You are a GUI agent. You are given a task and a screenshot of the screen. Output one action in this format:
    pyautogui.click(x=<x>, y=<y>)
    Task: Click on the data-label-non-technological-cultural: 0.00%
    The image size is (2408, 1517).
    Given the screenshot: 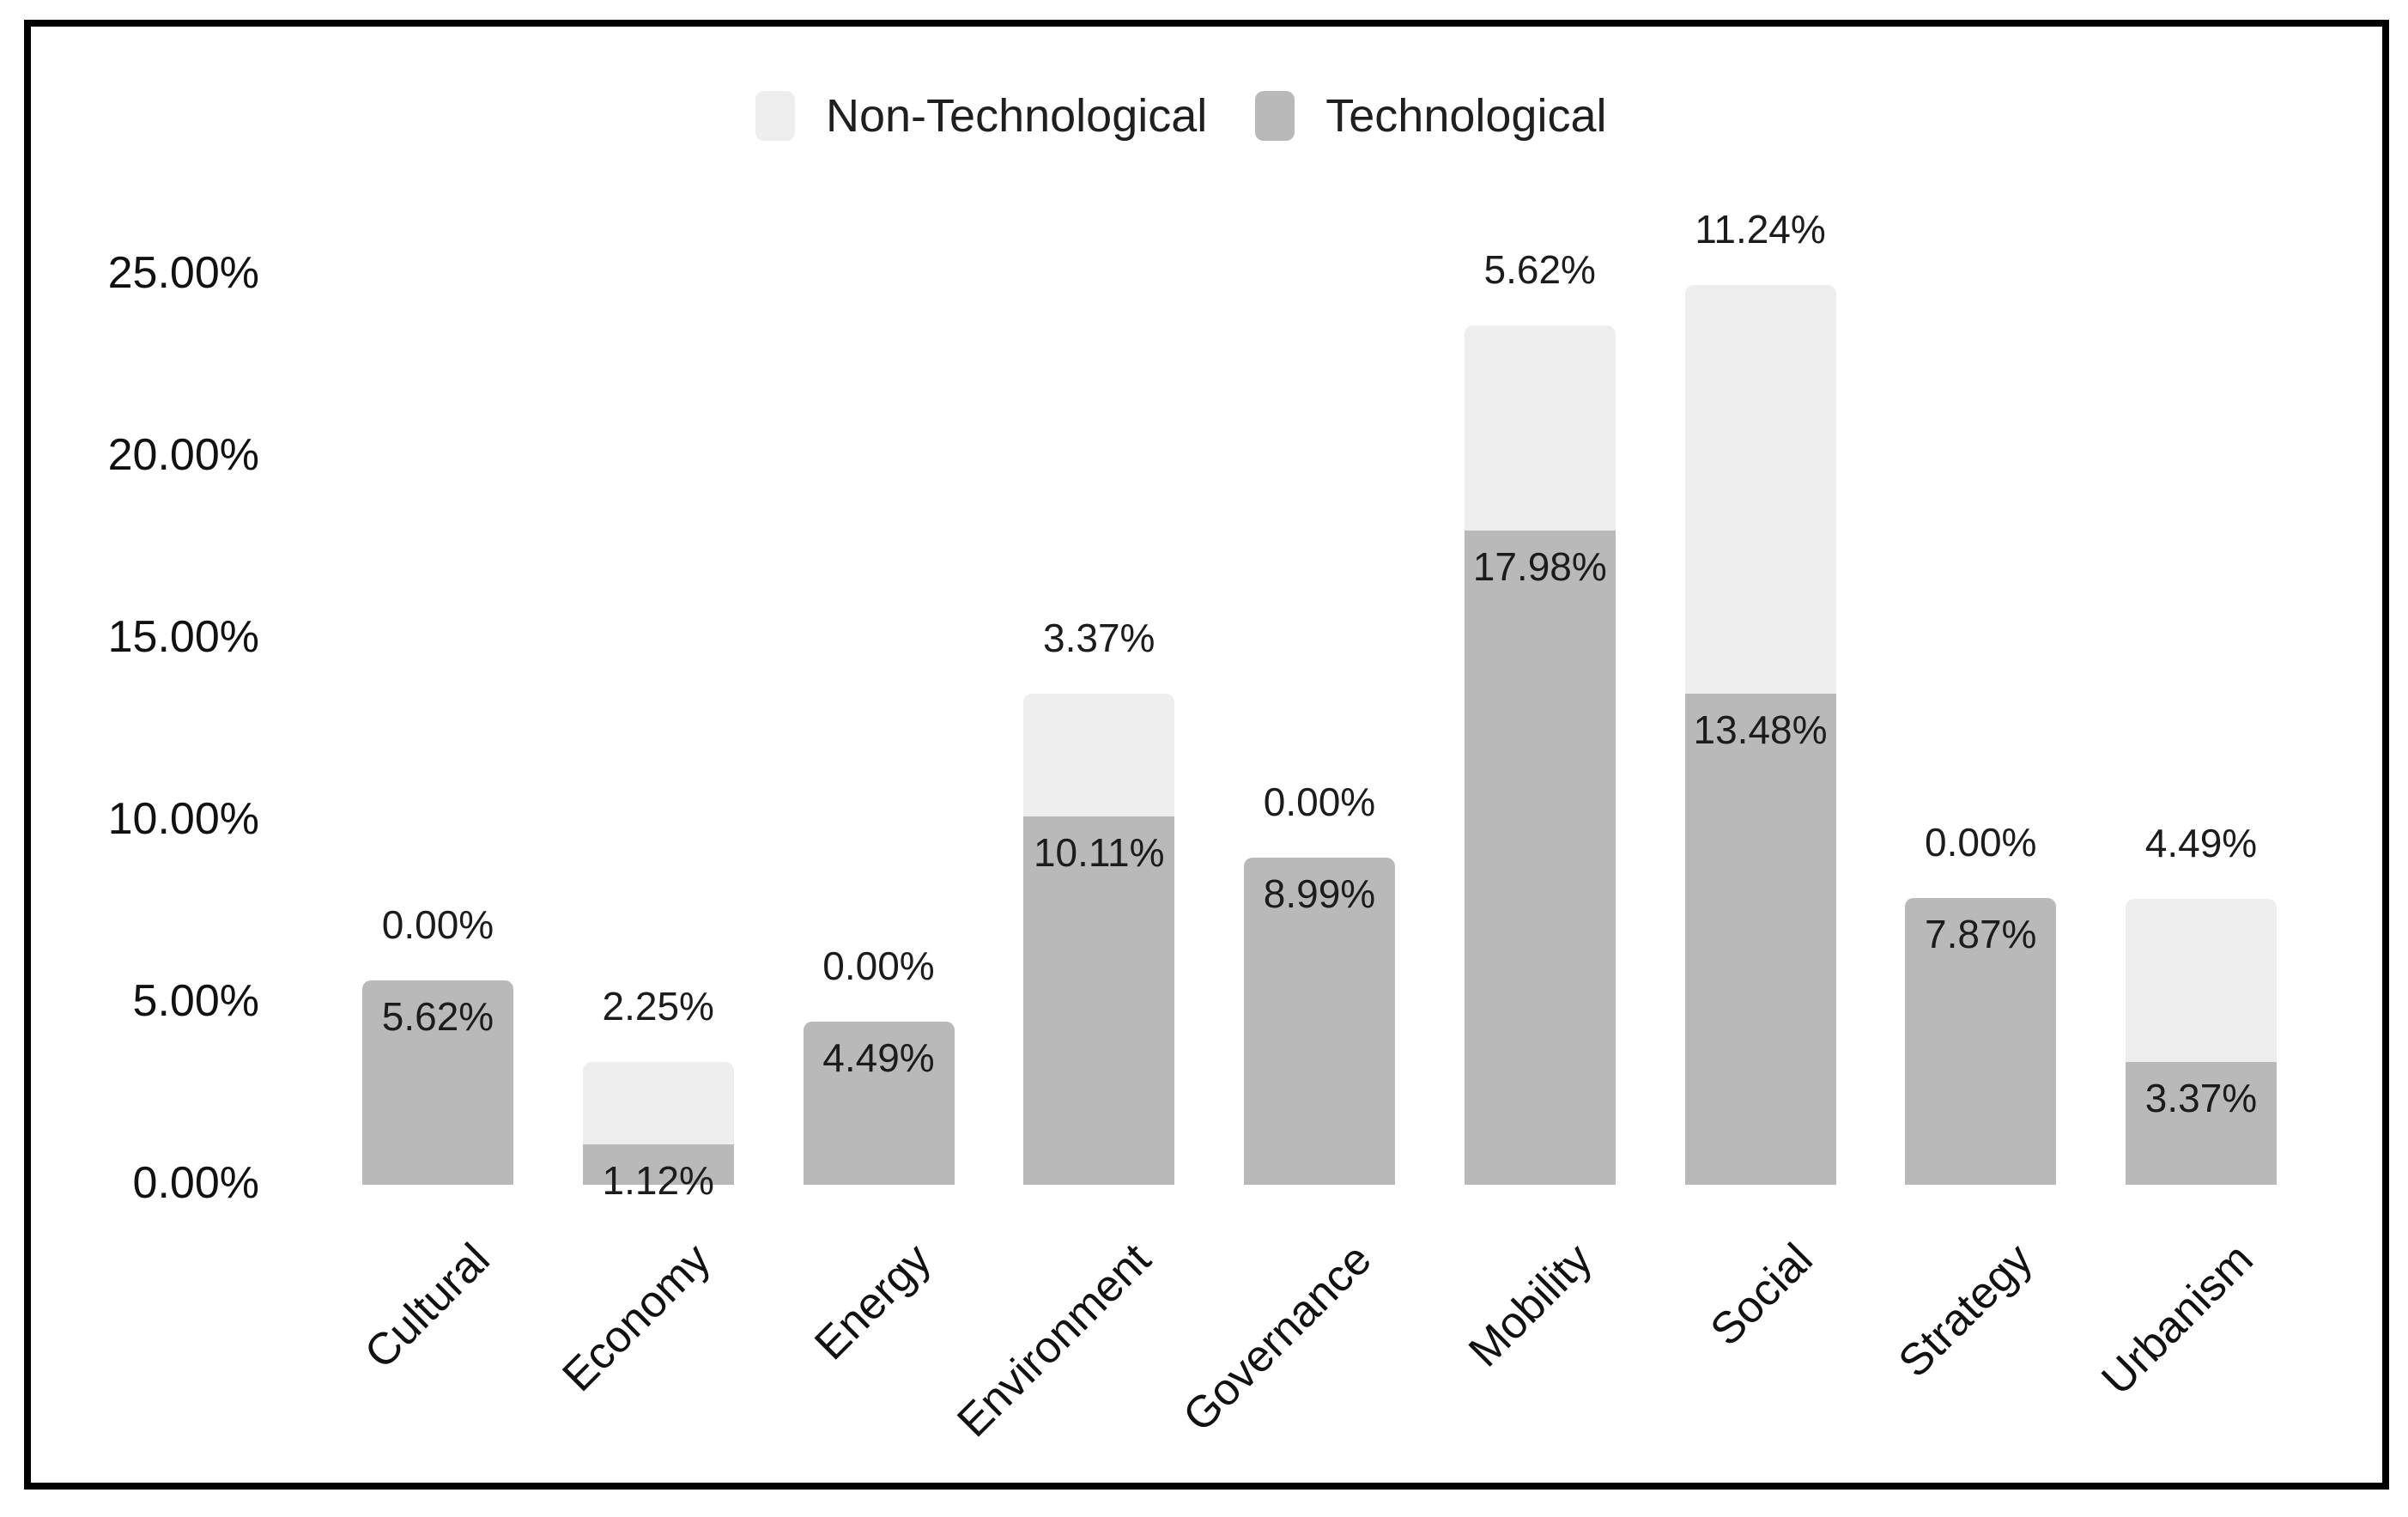 What is the action you would take?
    pyautogui.click(x=438, y=924)
    